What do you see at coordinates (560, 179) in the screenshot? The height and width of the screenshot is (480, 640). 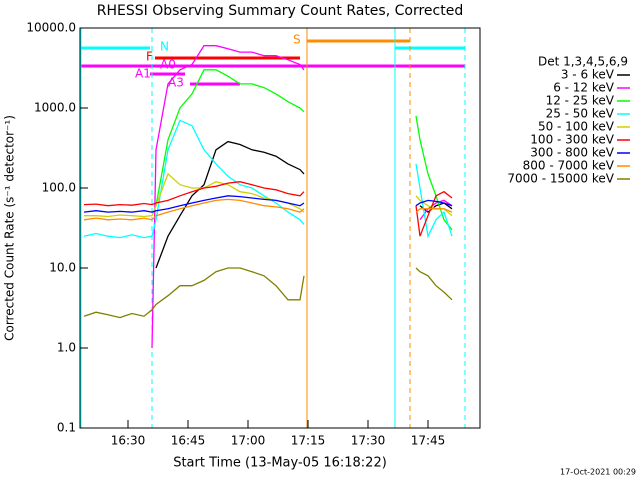 I see `legend-label: 7000 - 15000 keV` at bounding box center [560, 179].